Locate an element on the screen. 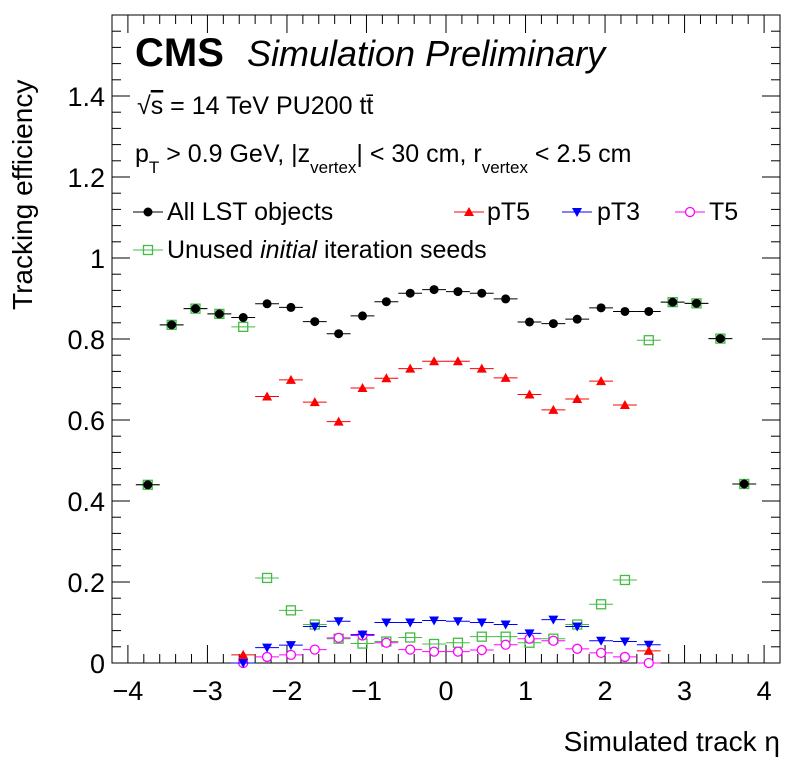 The image size is (796, 772). legend-unused-seeds-label: Unused initial iteration seeds is located at coordinates (327, 250).